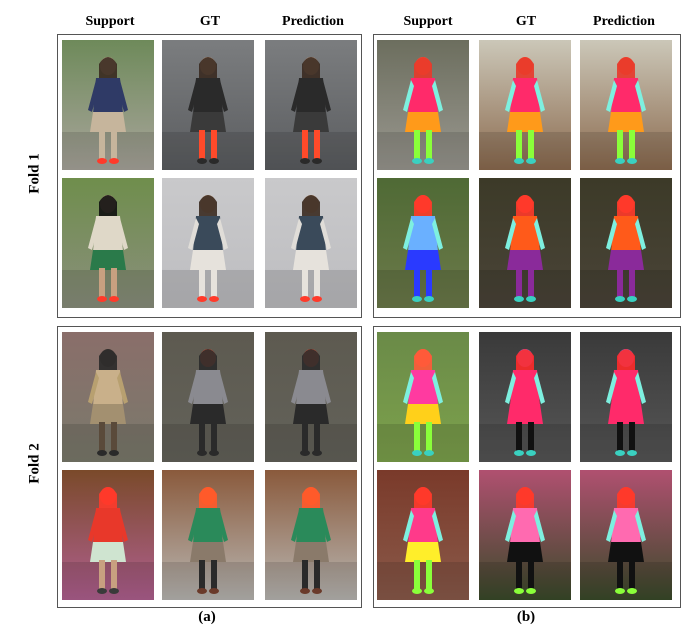  I want to click on header-b-support: Support, so click(428, 21).